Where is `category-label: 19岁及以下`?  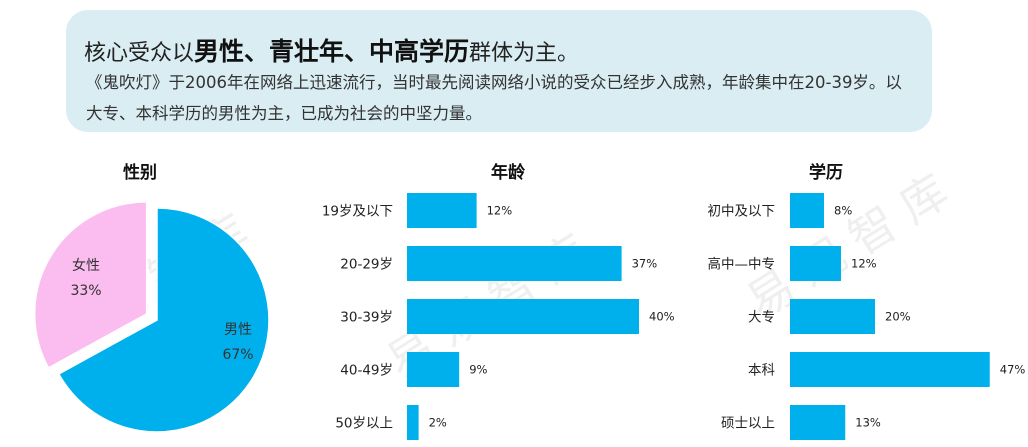 category-label: 19岁及以下 is located at coordinates (357, 212).